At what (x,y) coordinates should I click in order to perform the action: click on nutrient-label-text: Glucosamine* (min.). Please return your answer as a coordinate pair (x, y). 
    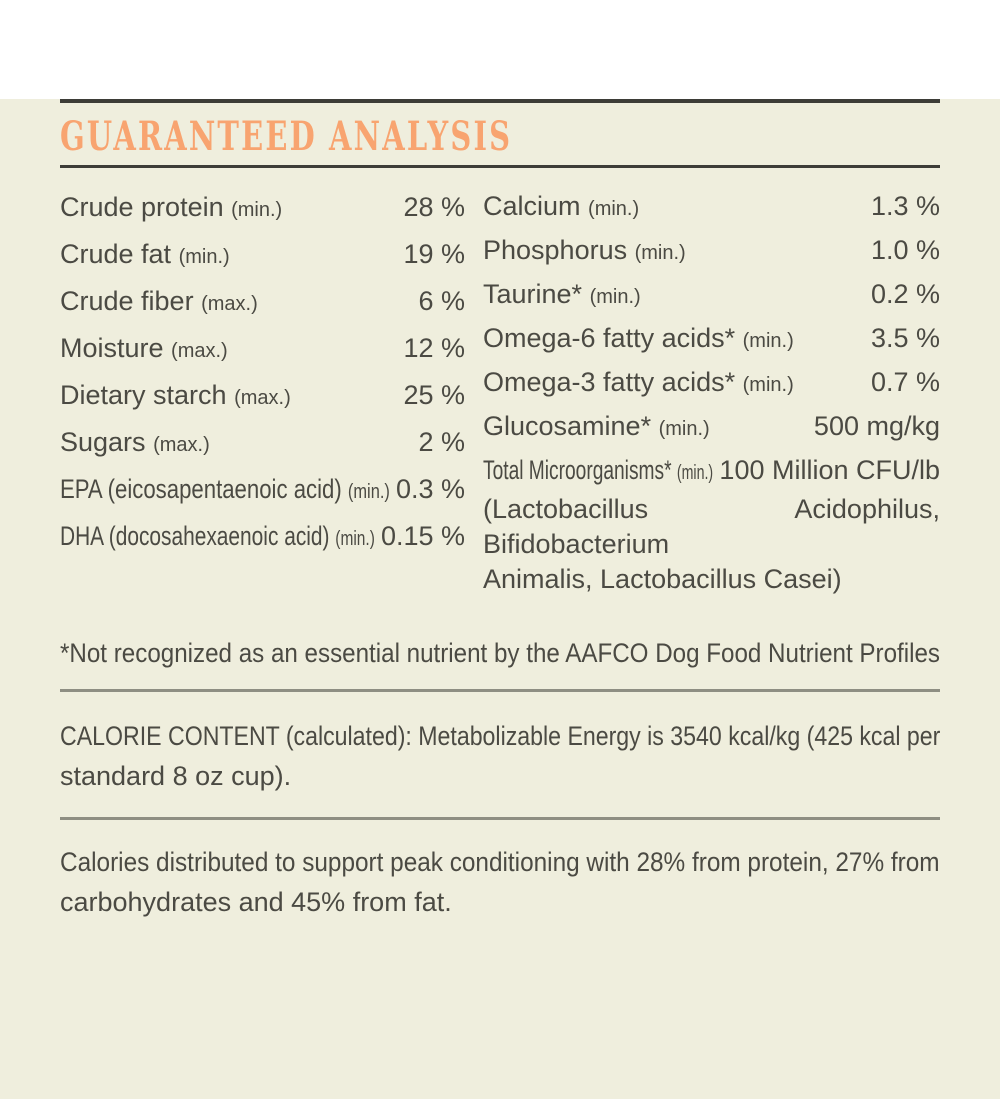
    Looking at the image, I should click on (596, 425).